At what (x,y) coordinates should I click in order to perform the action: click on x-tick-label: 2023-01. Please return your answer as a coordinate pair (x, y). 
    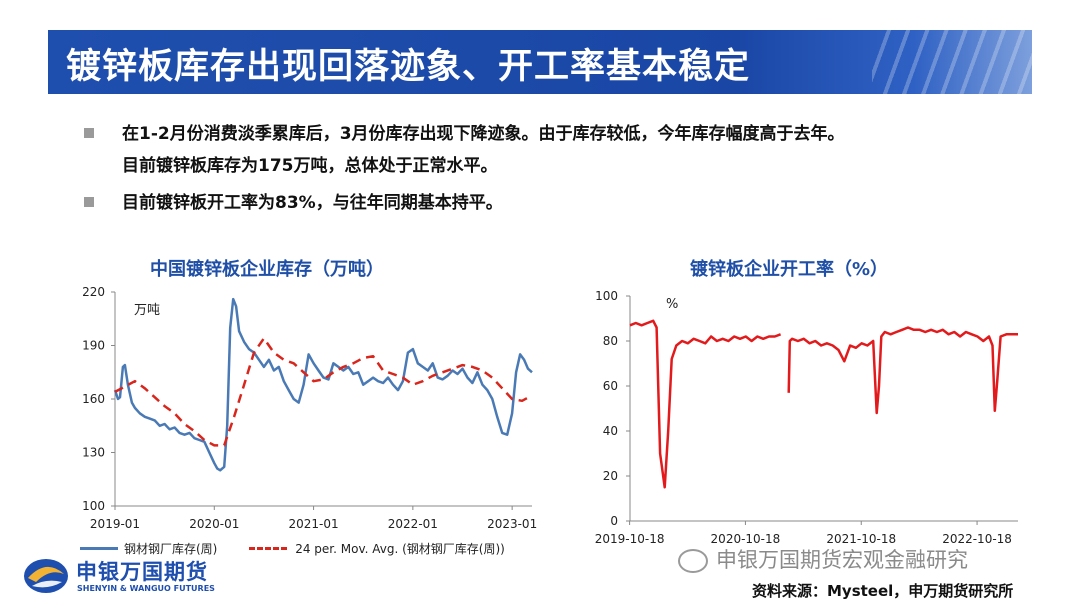
    Looking at the image, I should click on (512, 524).